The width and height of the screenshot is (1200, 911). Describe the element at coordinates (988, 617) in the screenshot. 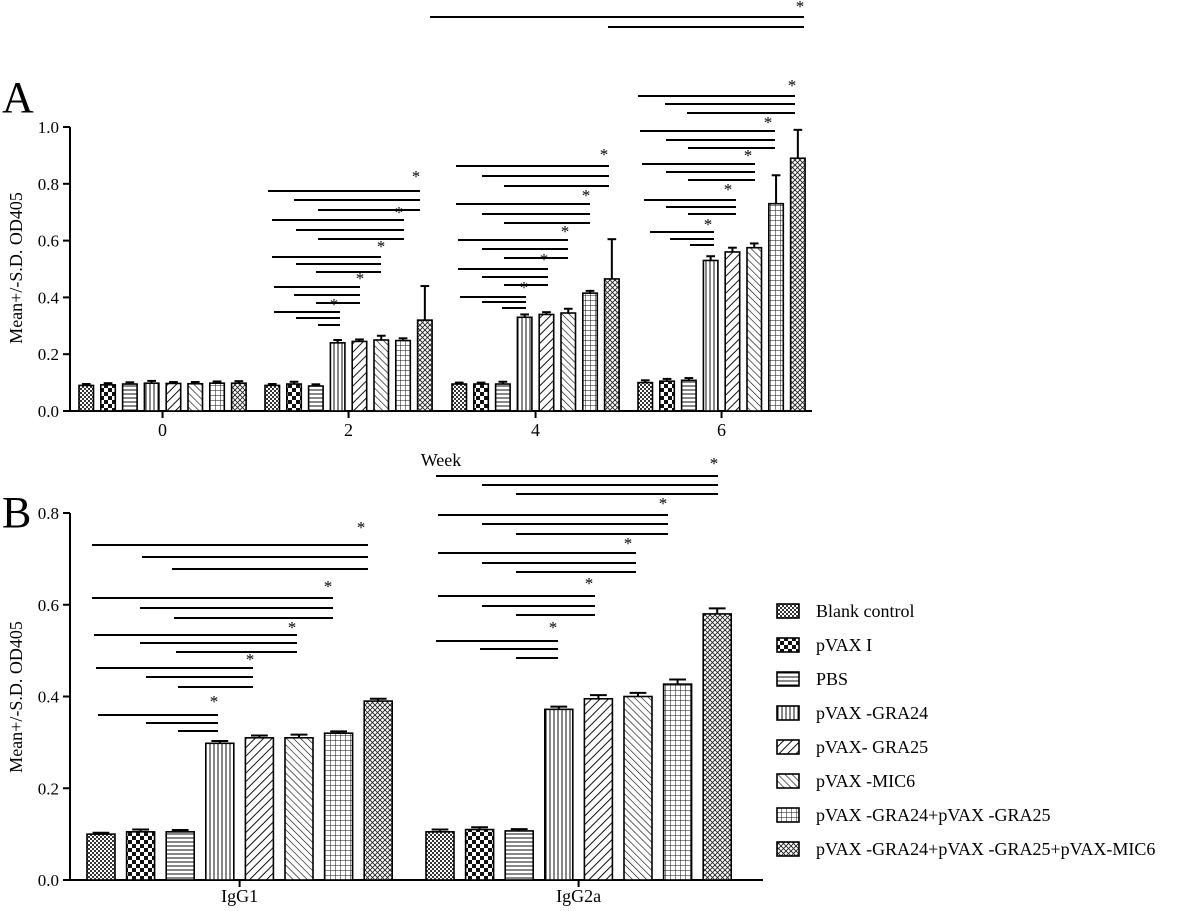

I see `legend-item: Blank control` at that location.